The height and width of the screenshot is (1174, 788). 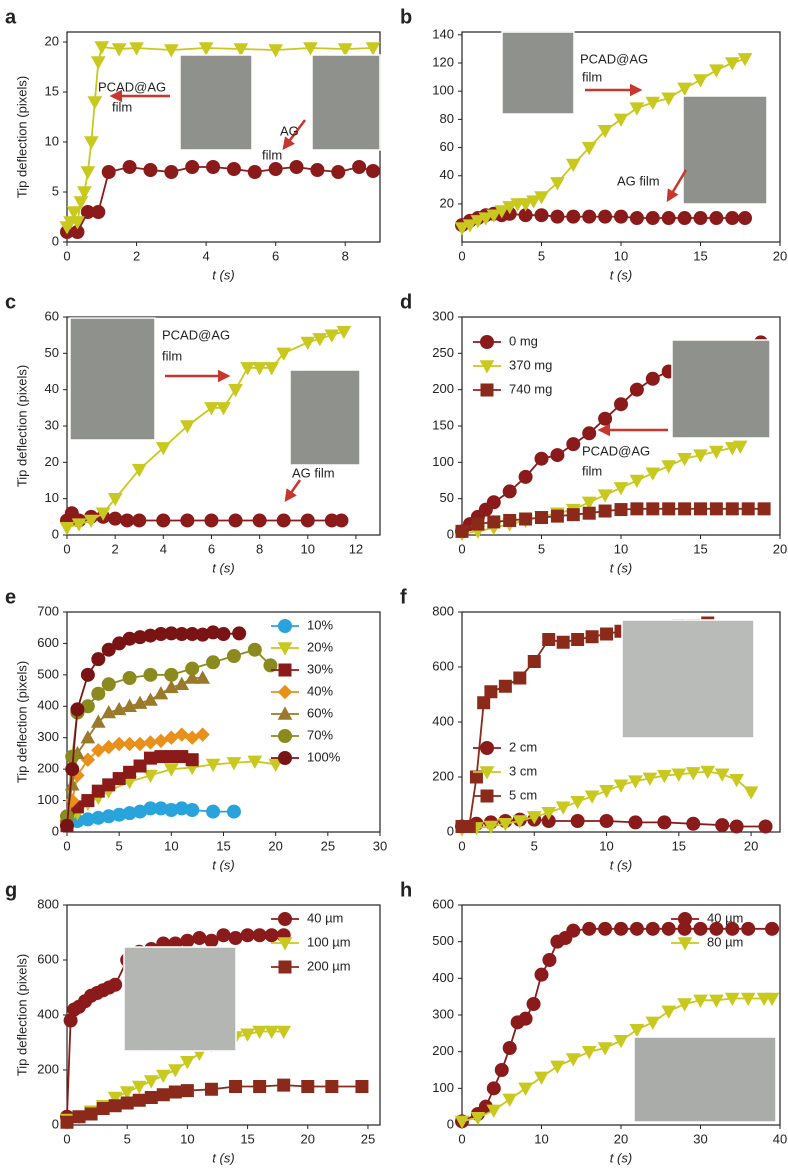 What do you see at coordinates (196, 334) in the screenshot?
I see `annotation: PCAD@AG` at bounding box center [196, 334].